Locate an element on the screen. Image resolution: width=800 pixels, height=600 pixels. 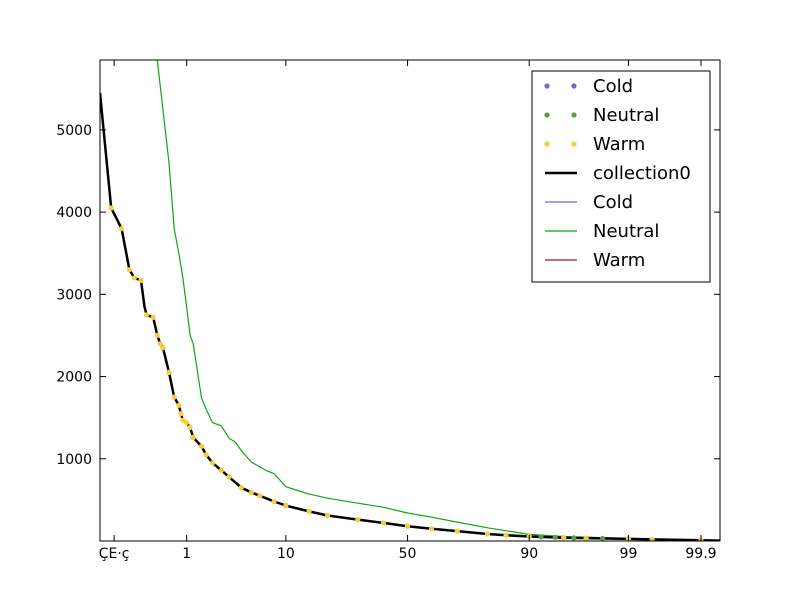
y-tick-label: 2000 is located at coordinates (74, 378).